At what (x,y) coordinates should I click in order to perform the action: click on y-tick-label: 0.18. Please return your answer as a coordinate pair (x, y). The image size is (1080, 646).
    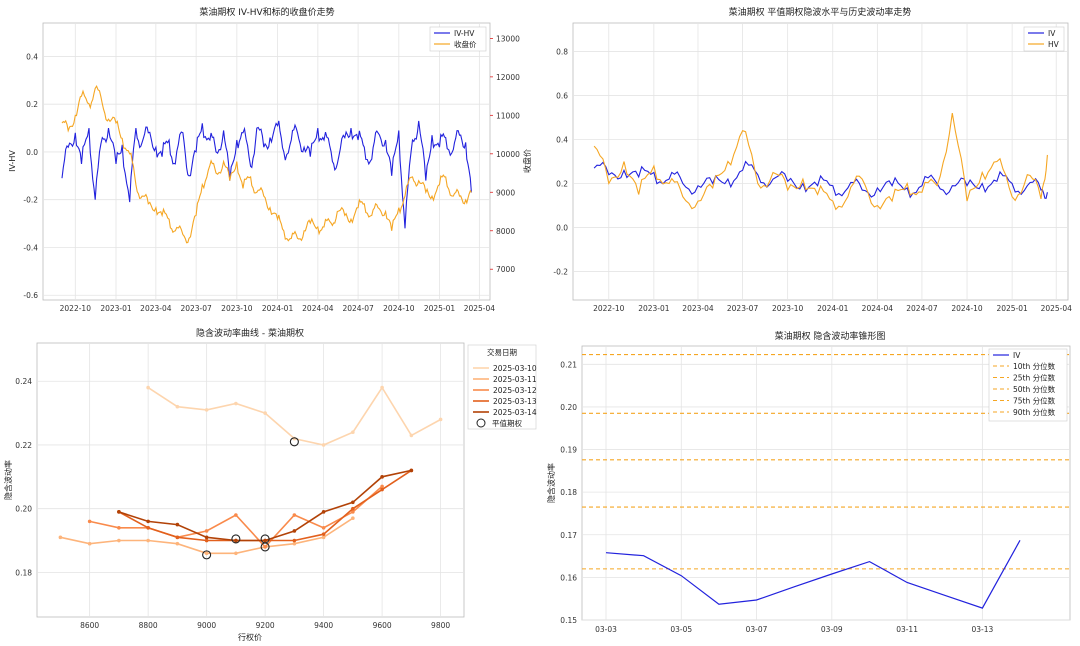
    Looking at the image, I should click on (568, 492).